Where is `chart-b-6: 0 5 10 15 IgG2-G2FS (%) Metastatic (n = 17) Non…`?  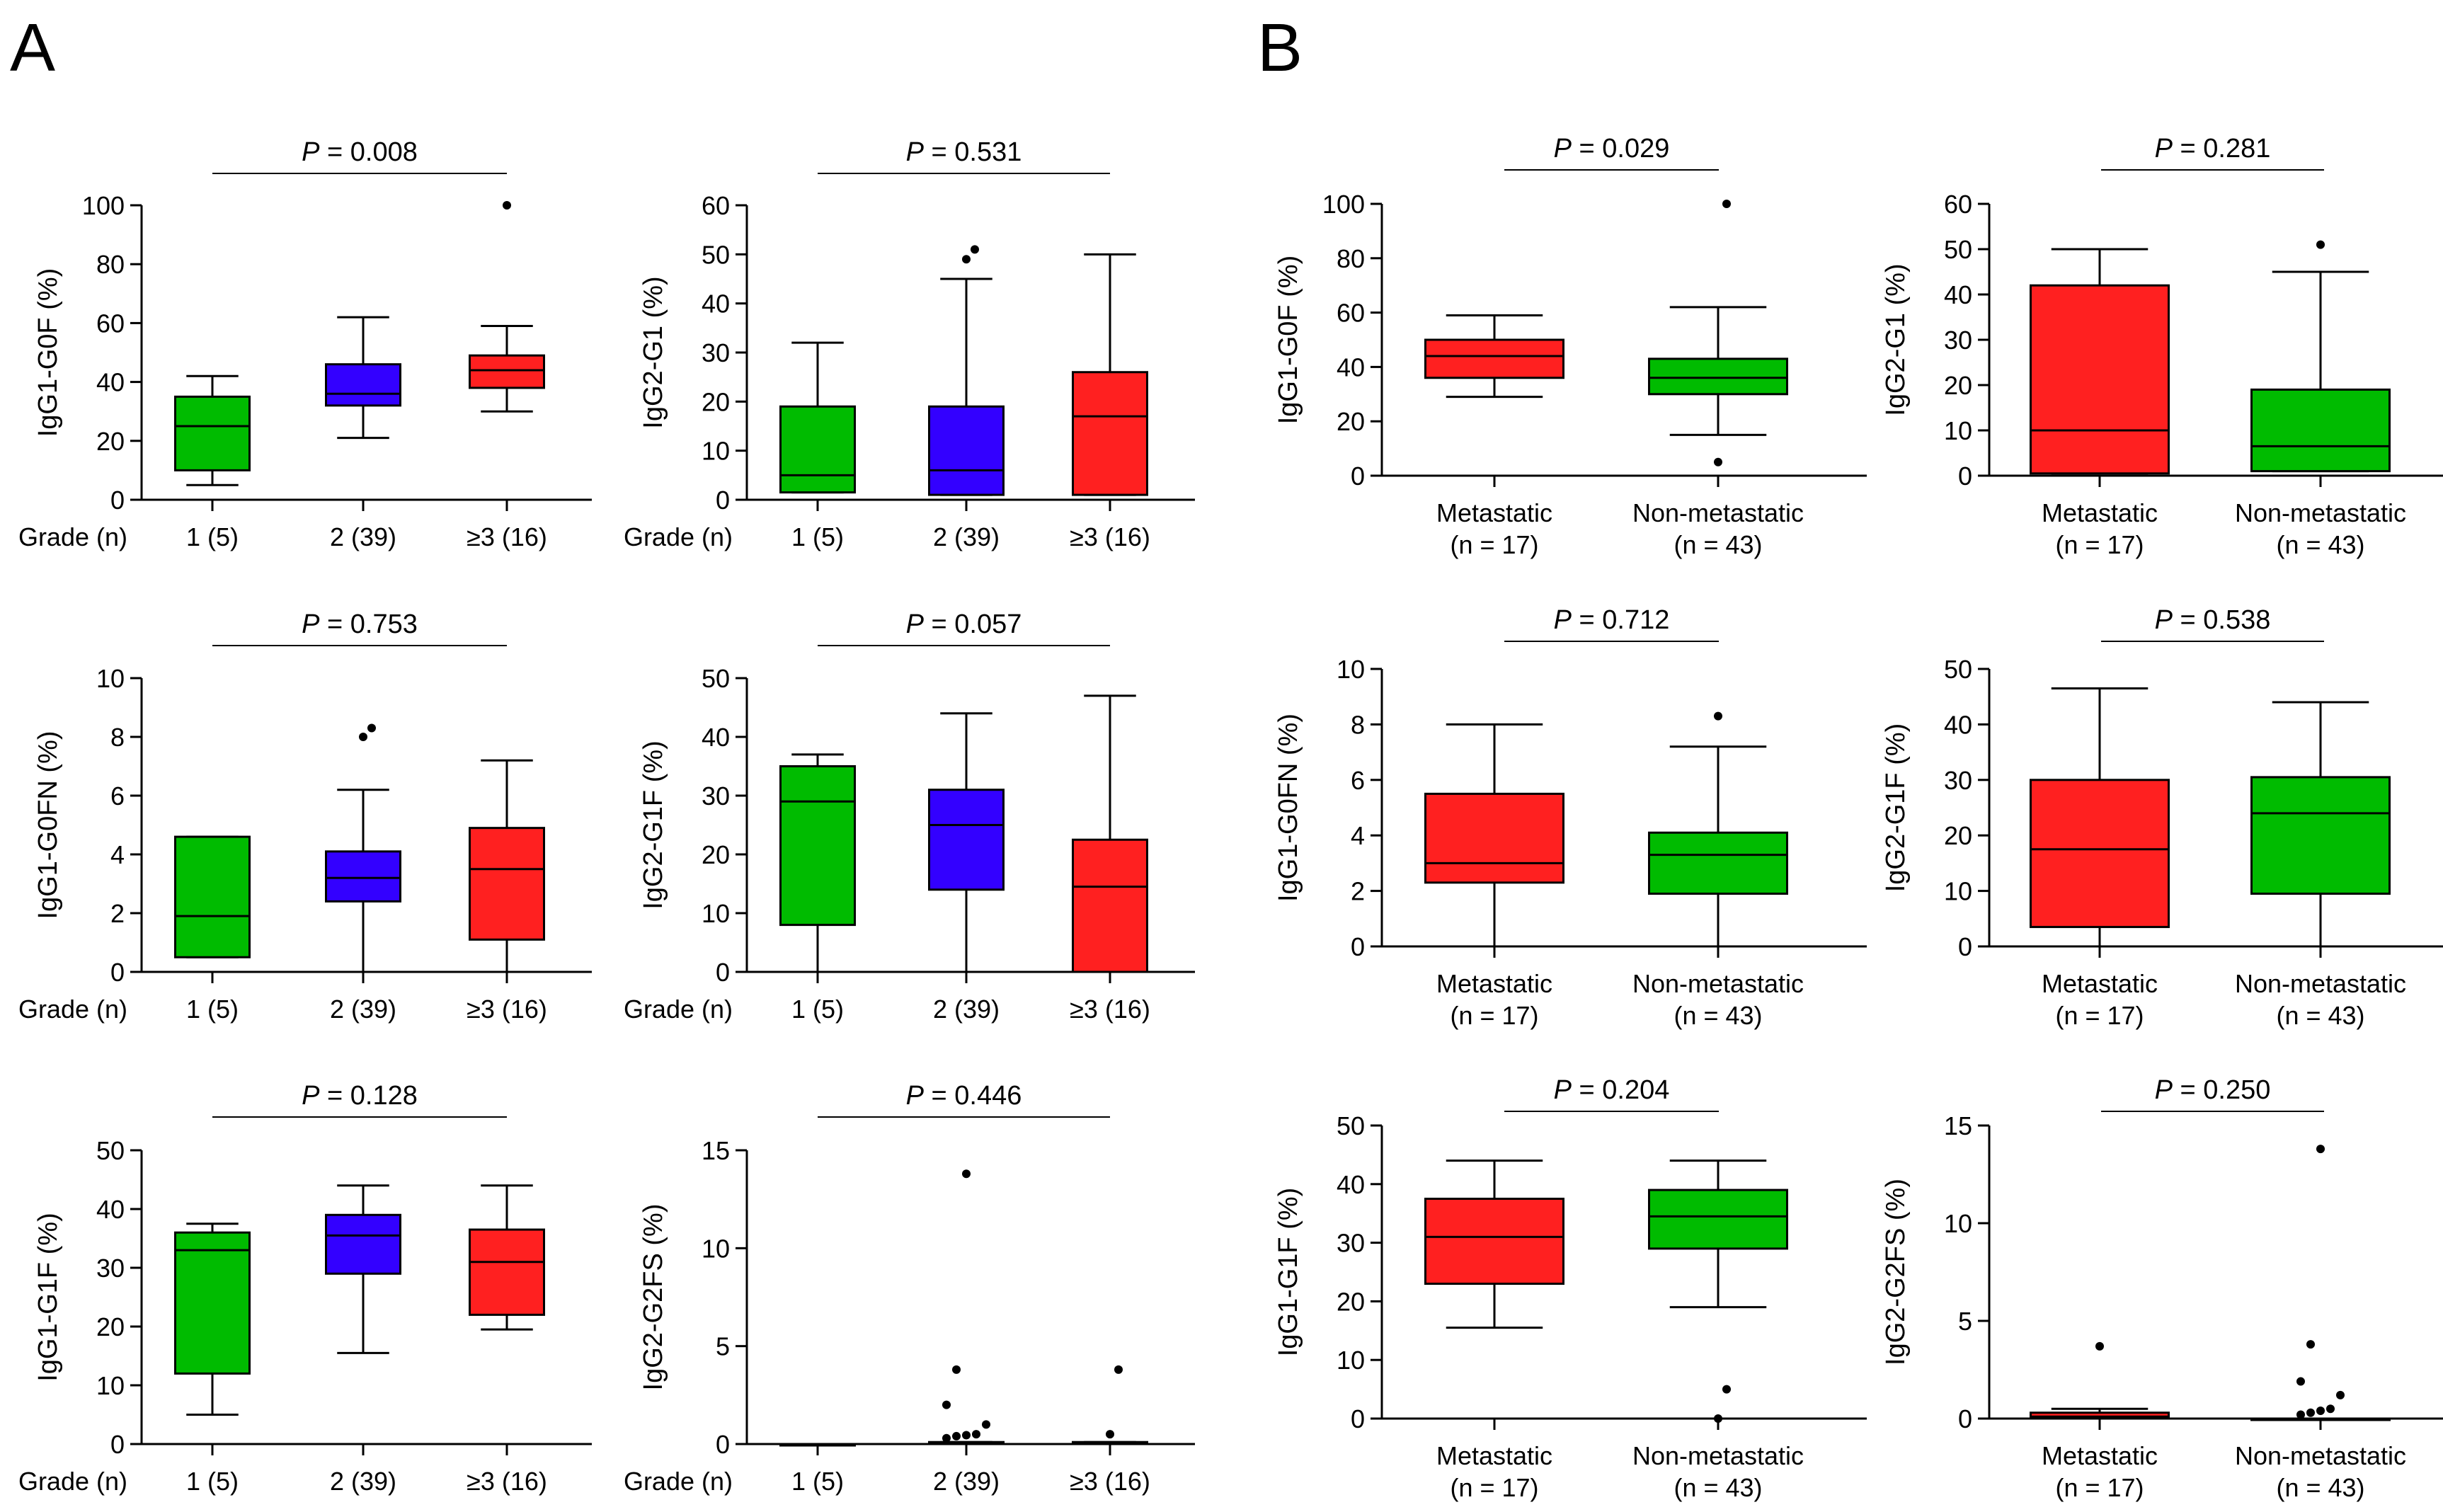 chart-b-6: 0 5 10 15 IgG2-G2FS (%) Metastatic (n = 17) Non… is located at coordinates (2162, 1288).